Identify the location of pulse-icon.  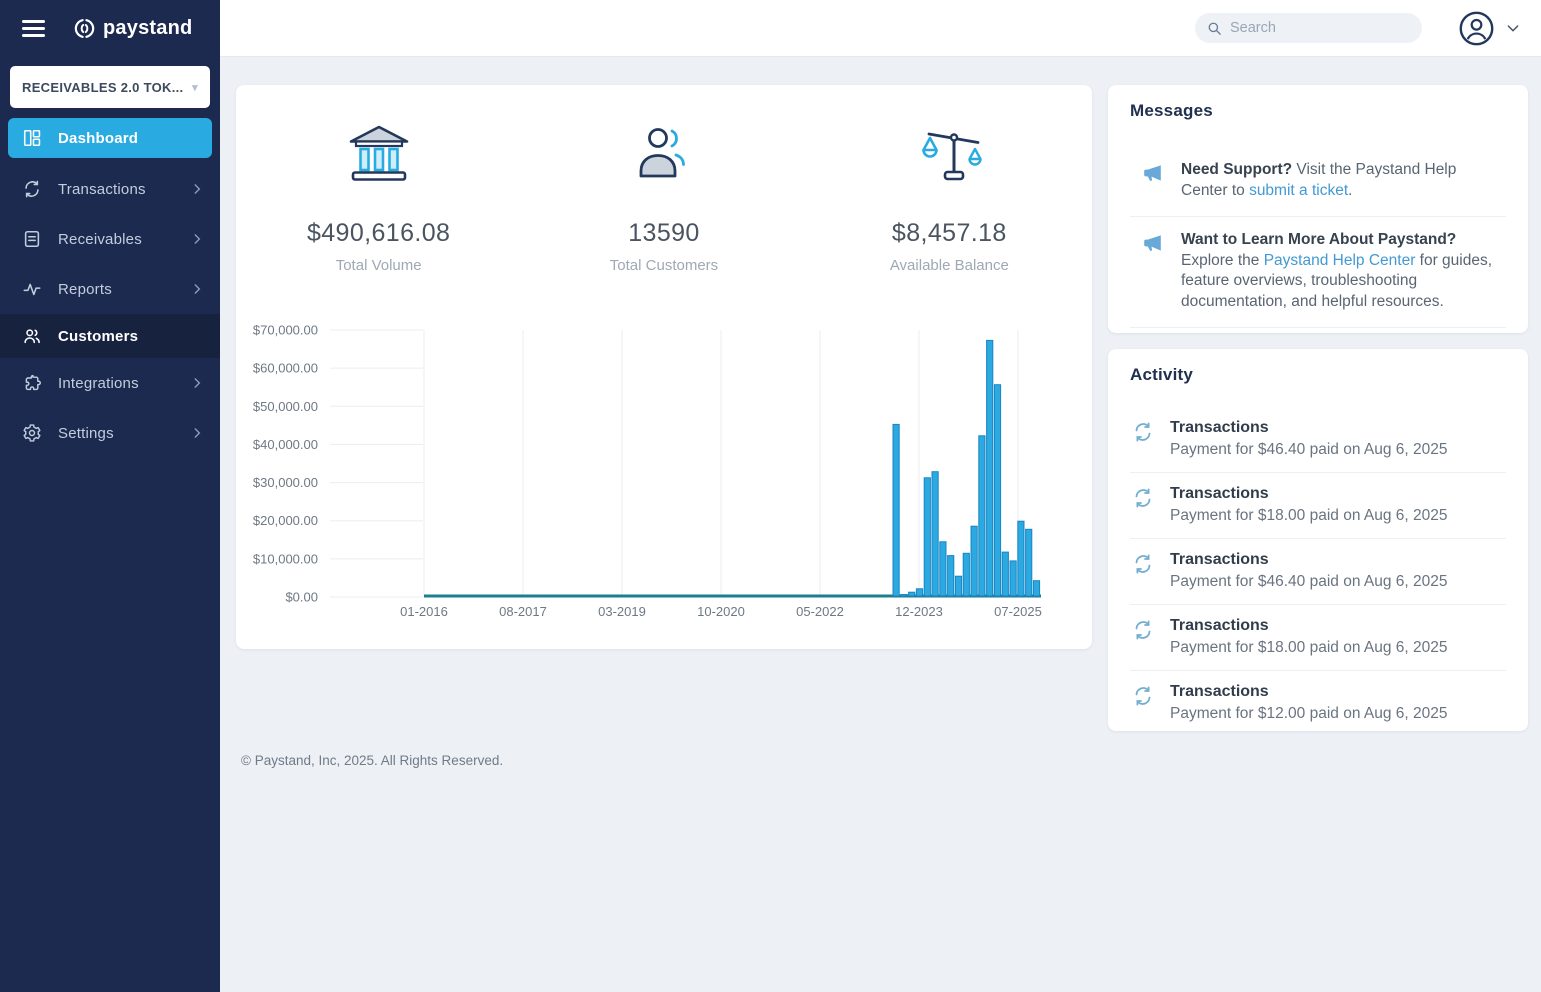
(32, 289).